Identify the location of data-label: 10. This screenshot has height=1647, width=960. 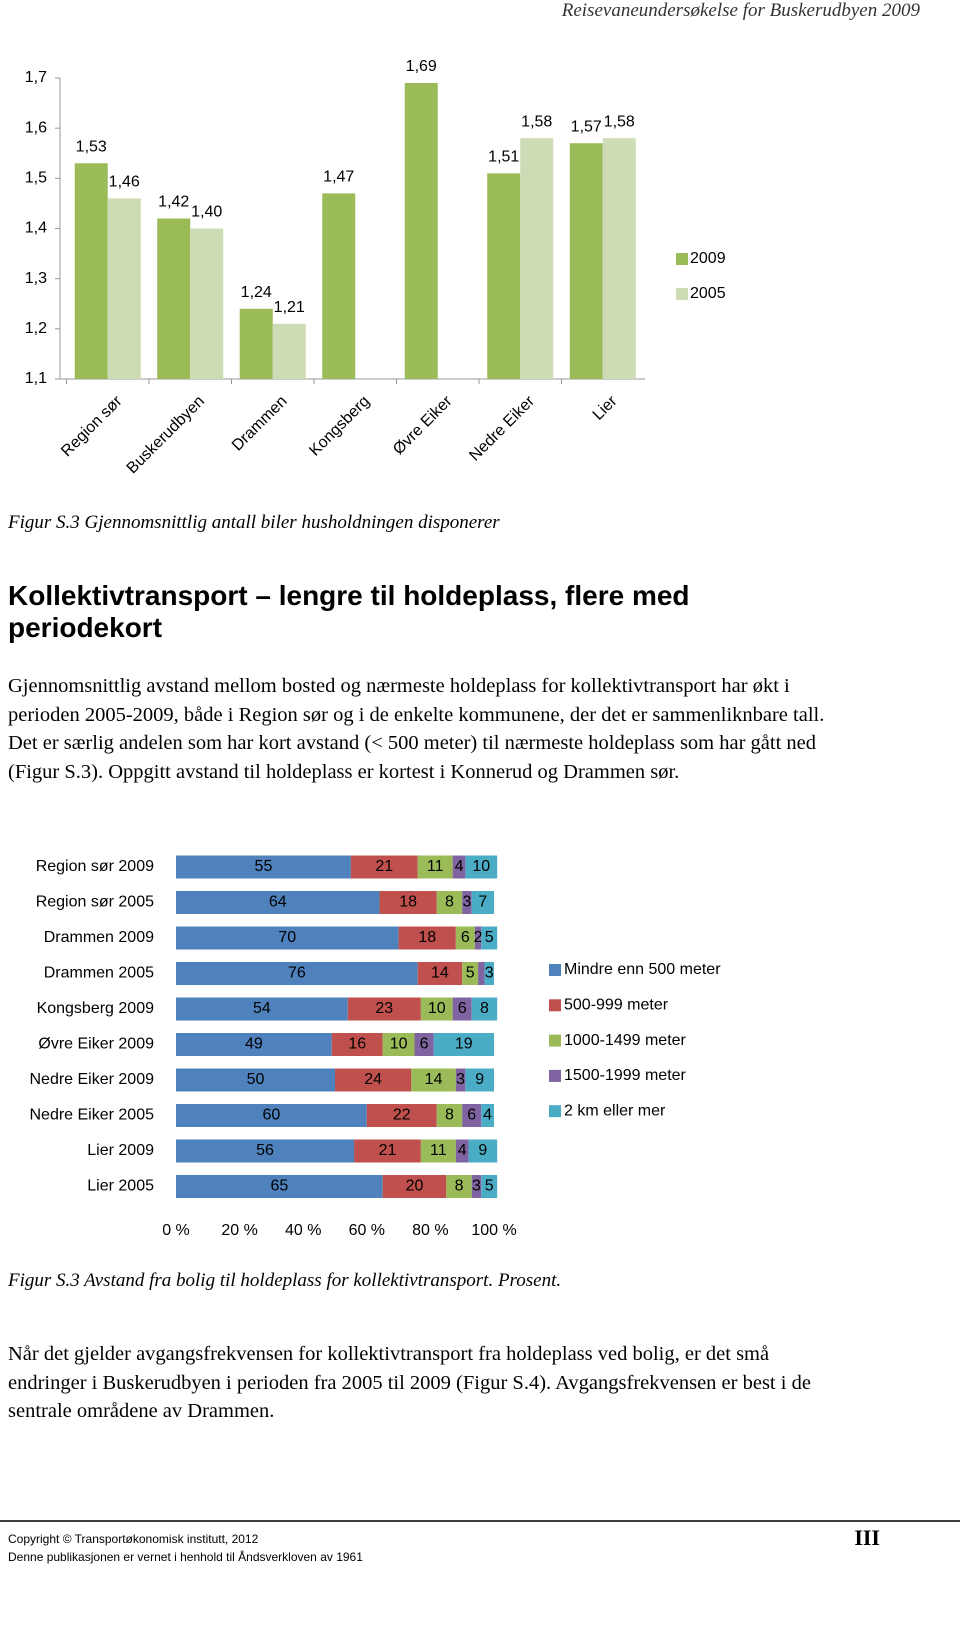
(437, 1008).